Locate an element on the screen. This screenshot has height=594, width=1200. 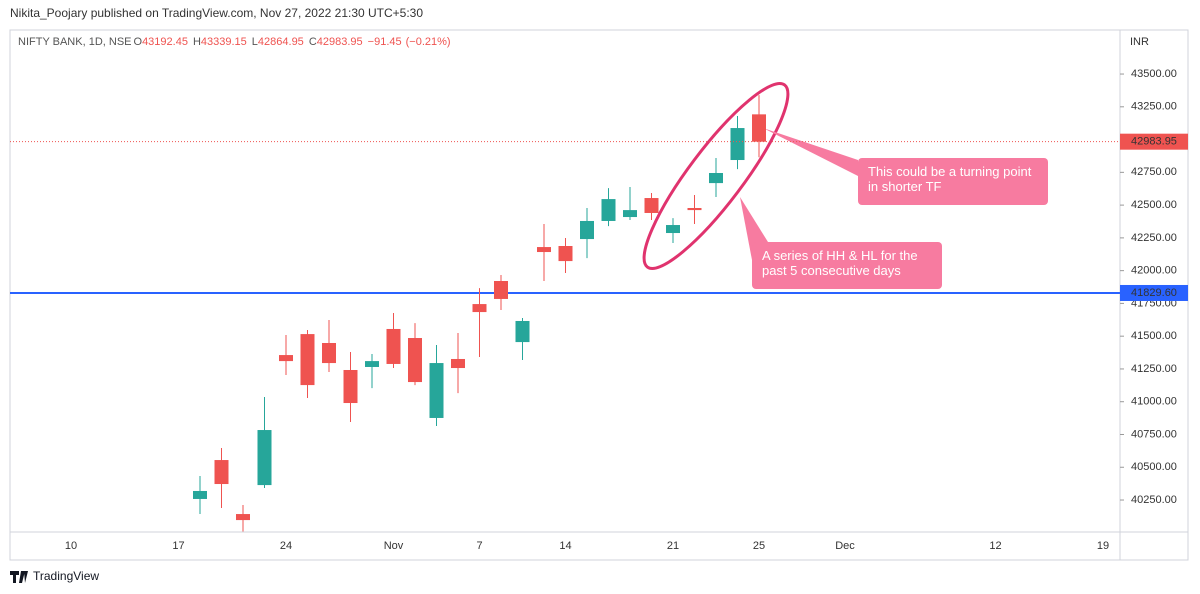
price-marker is located at coordinates (1154, 292).